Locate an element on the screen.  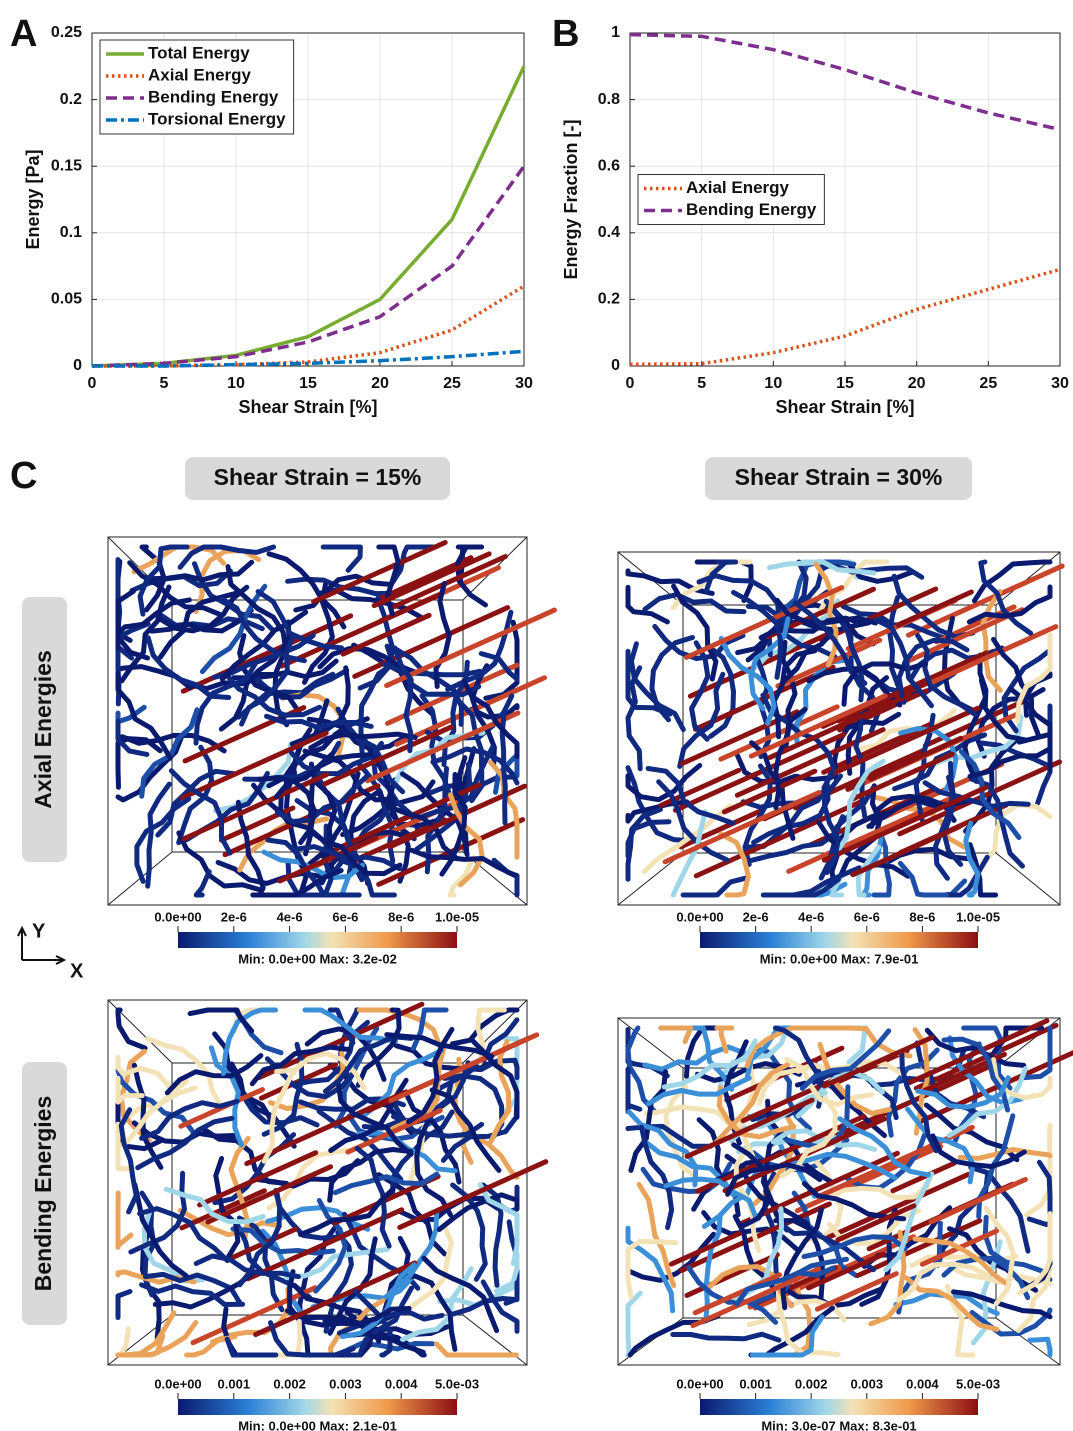
network-render is located at coordinates (845, 1191).